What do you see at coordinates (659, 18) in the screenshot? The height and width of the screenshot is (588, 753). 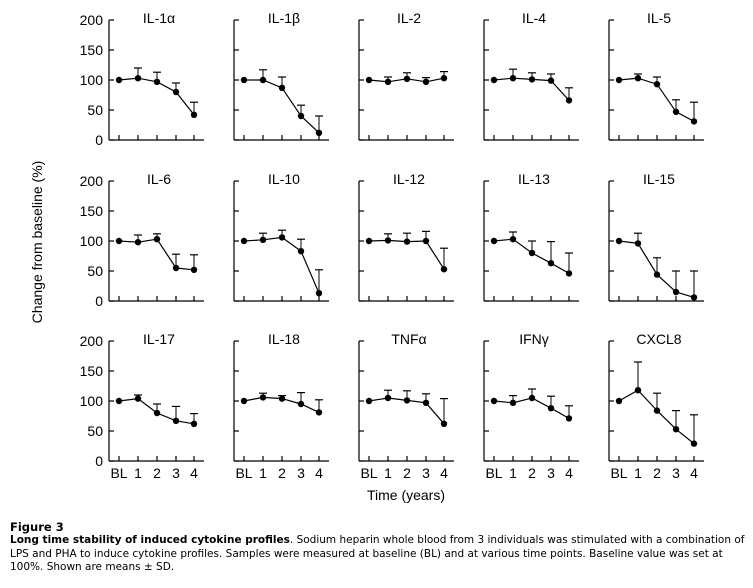 I see `panel-title: IL-5` at bounding box center [659, 18].